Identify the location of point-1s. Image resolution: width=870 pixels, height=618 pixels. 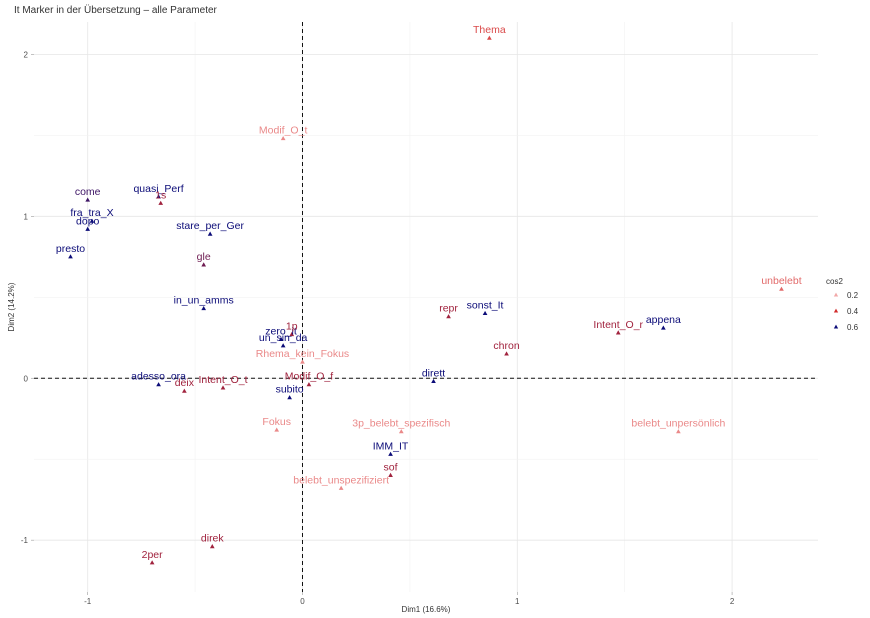
(161, 202).